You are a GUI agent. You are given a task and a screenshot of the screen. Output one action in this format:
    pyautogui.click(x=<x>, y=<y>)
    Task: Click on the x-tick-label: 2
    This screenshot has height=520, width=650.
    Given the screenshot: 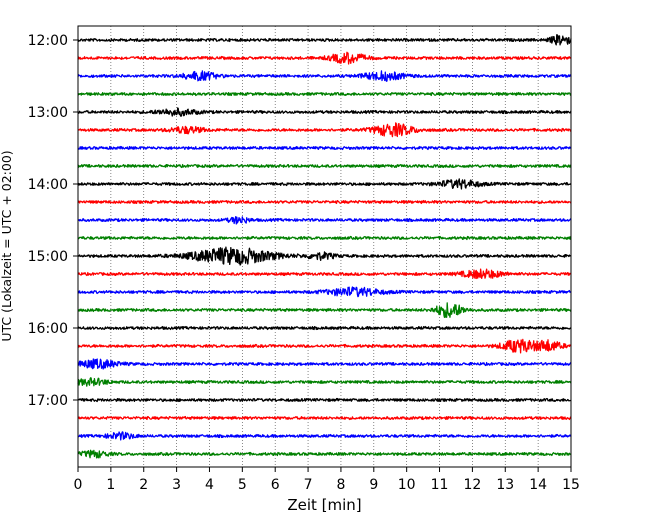 What is the action you would take?
    pyautogui.click(x=143, y=485)
    